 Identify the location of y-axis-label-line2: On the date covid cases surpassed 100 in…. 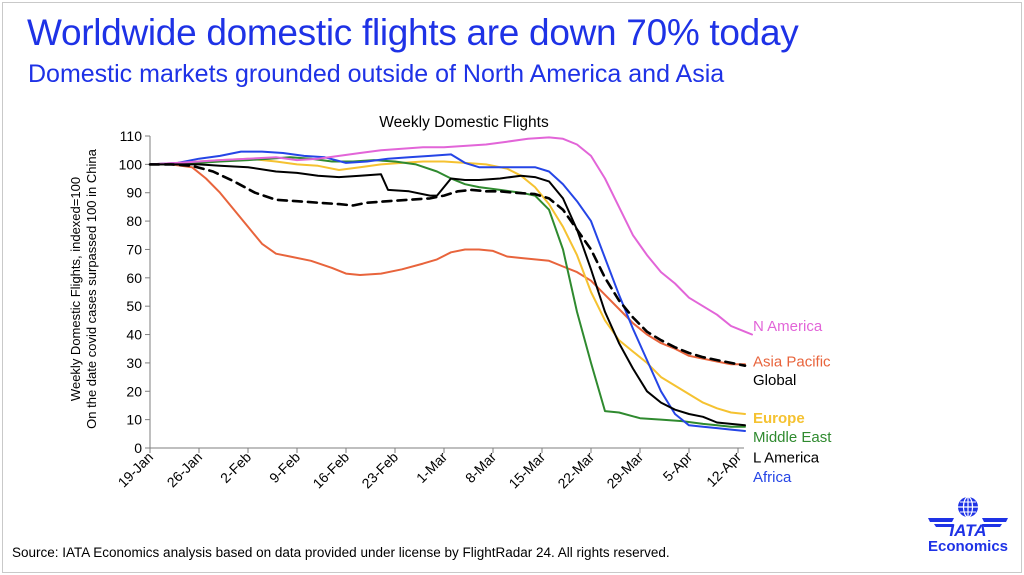
(91, 288).